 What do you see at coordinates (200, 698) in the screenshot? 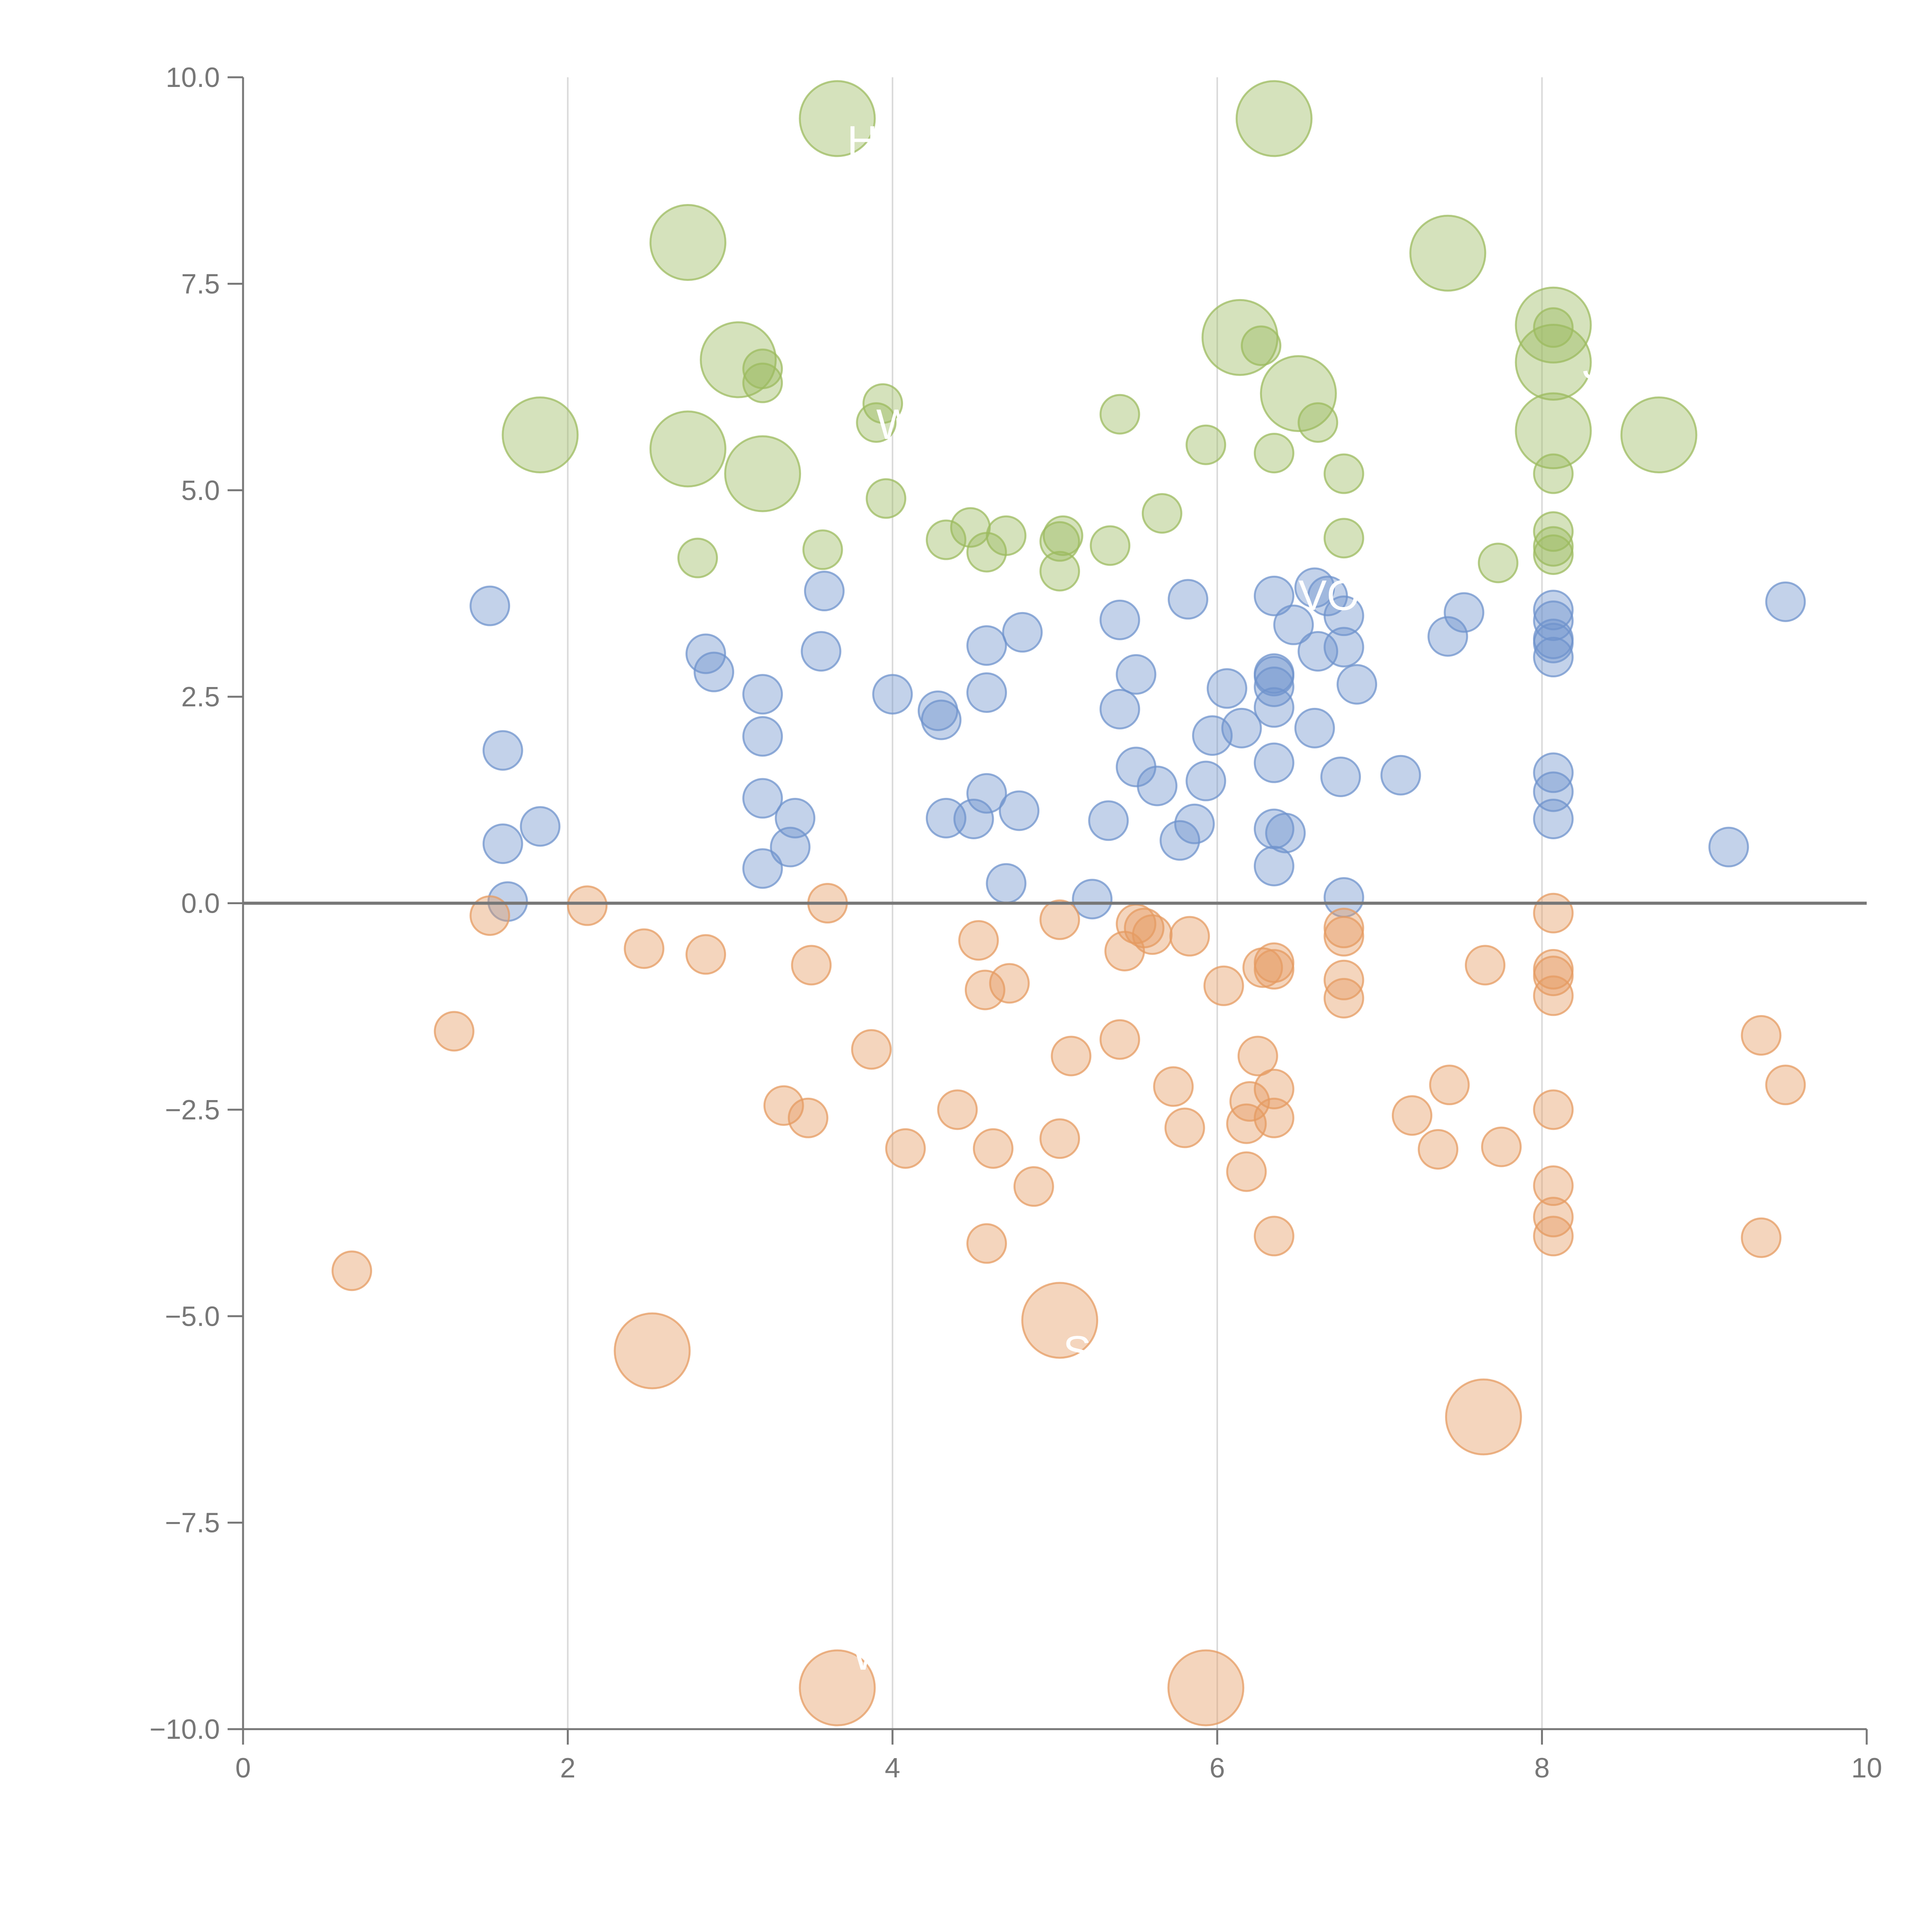
I see `y-tick-label: 2.5` at bounding box center [200, 698].